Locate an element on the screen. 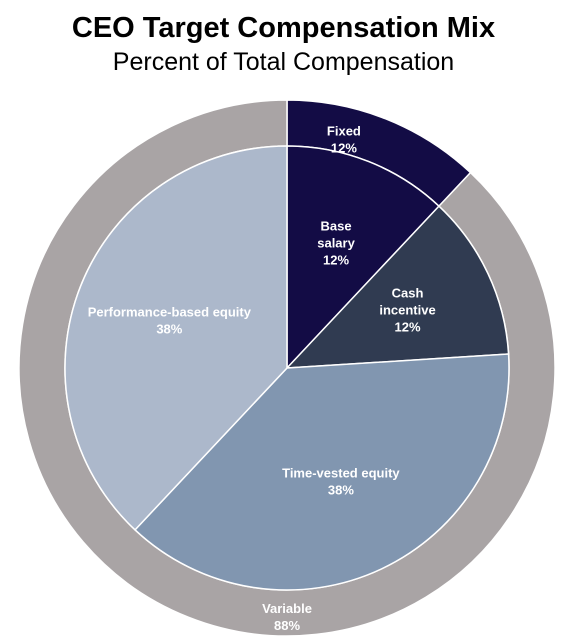 This screenshot has width=567, height=644. slice-performance-based-equity-label: Performance-based equity is located at coordinates (170, 311).